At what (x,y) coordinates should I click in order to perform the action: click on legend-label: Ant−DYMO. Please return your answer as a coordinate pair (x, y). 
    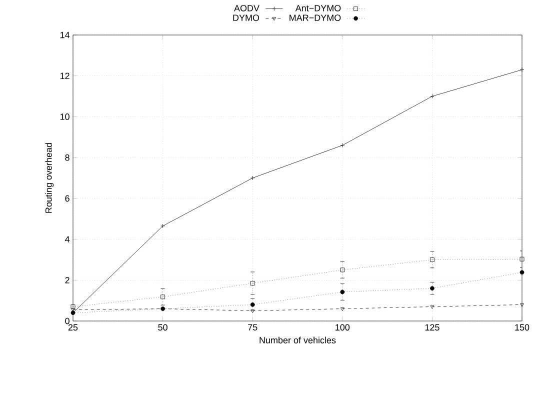
    Looking at the image, I should click on (318, 8).